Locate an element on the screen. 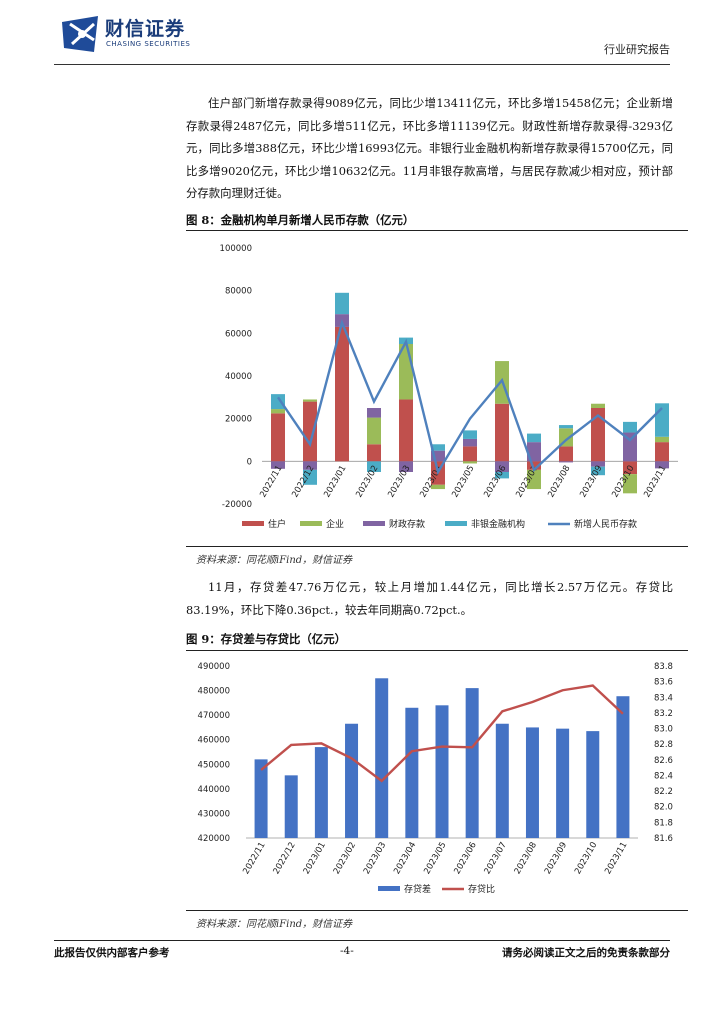 Image resolution: width=724 pixels, height=1024 pixels. y-tick-label: 100000 is located at coordinates (236, 249).